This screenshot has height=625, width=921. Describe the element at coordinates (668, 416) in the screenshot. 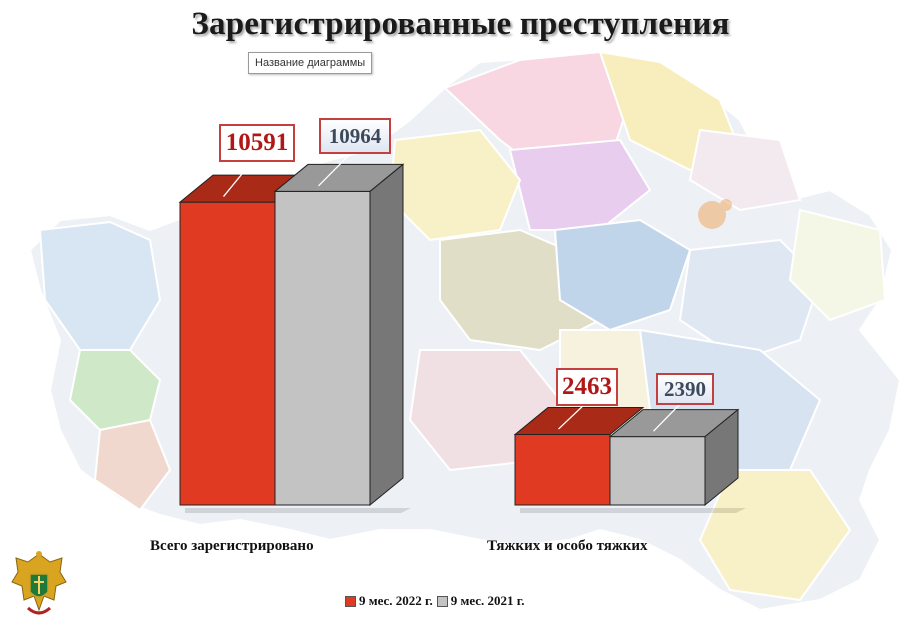

I see `leader-line-2021-serious` at that location.